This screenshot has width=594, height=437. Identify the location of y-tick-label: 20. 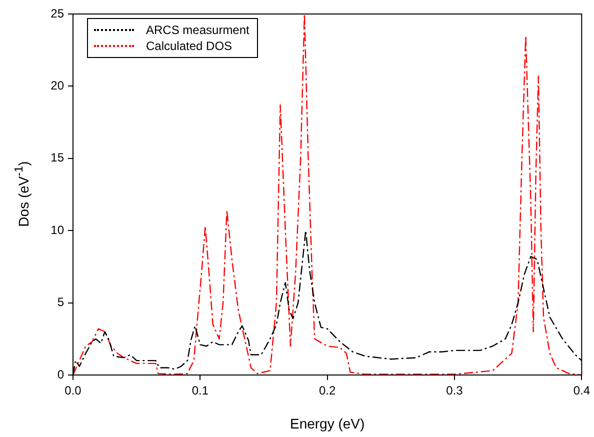
(57, 85).